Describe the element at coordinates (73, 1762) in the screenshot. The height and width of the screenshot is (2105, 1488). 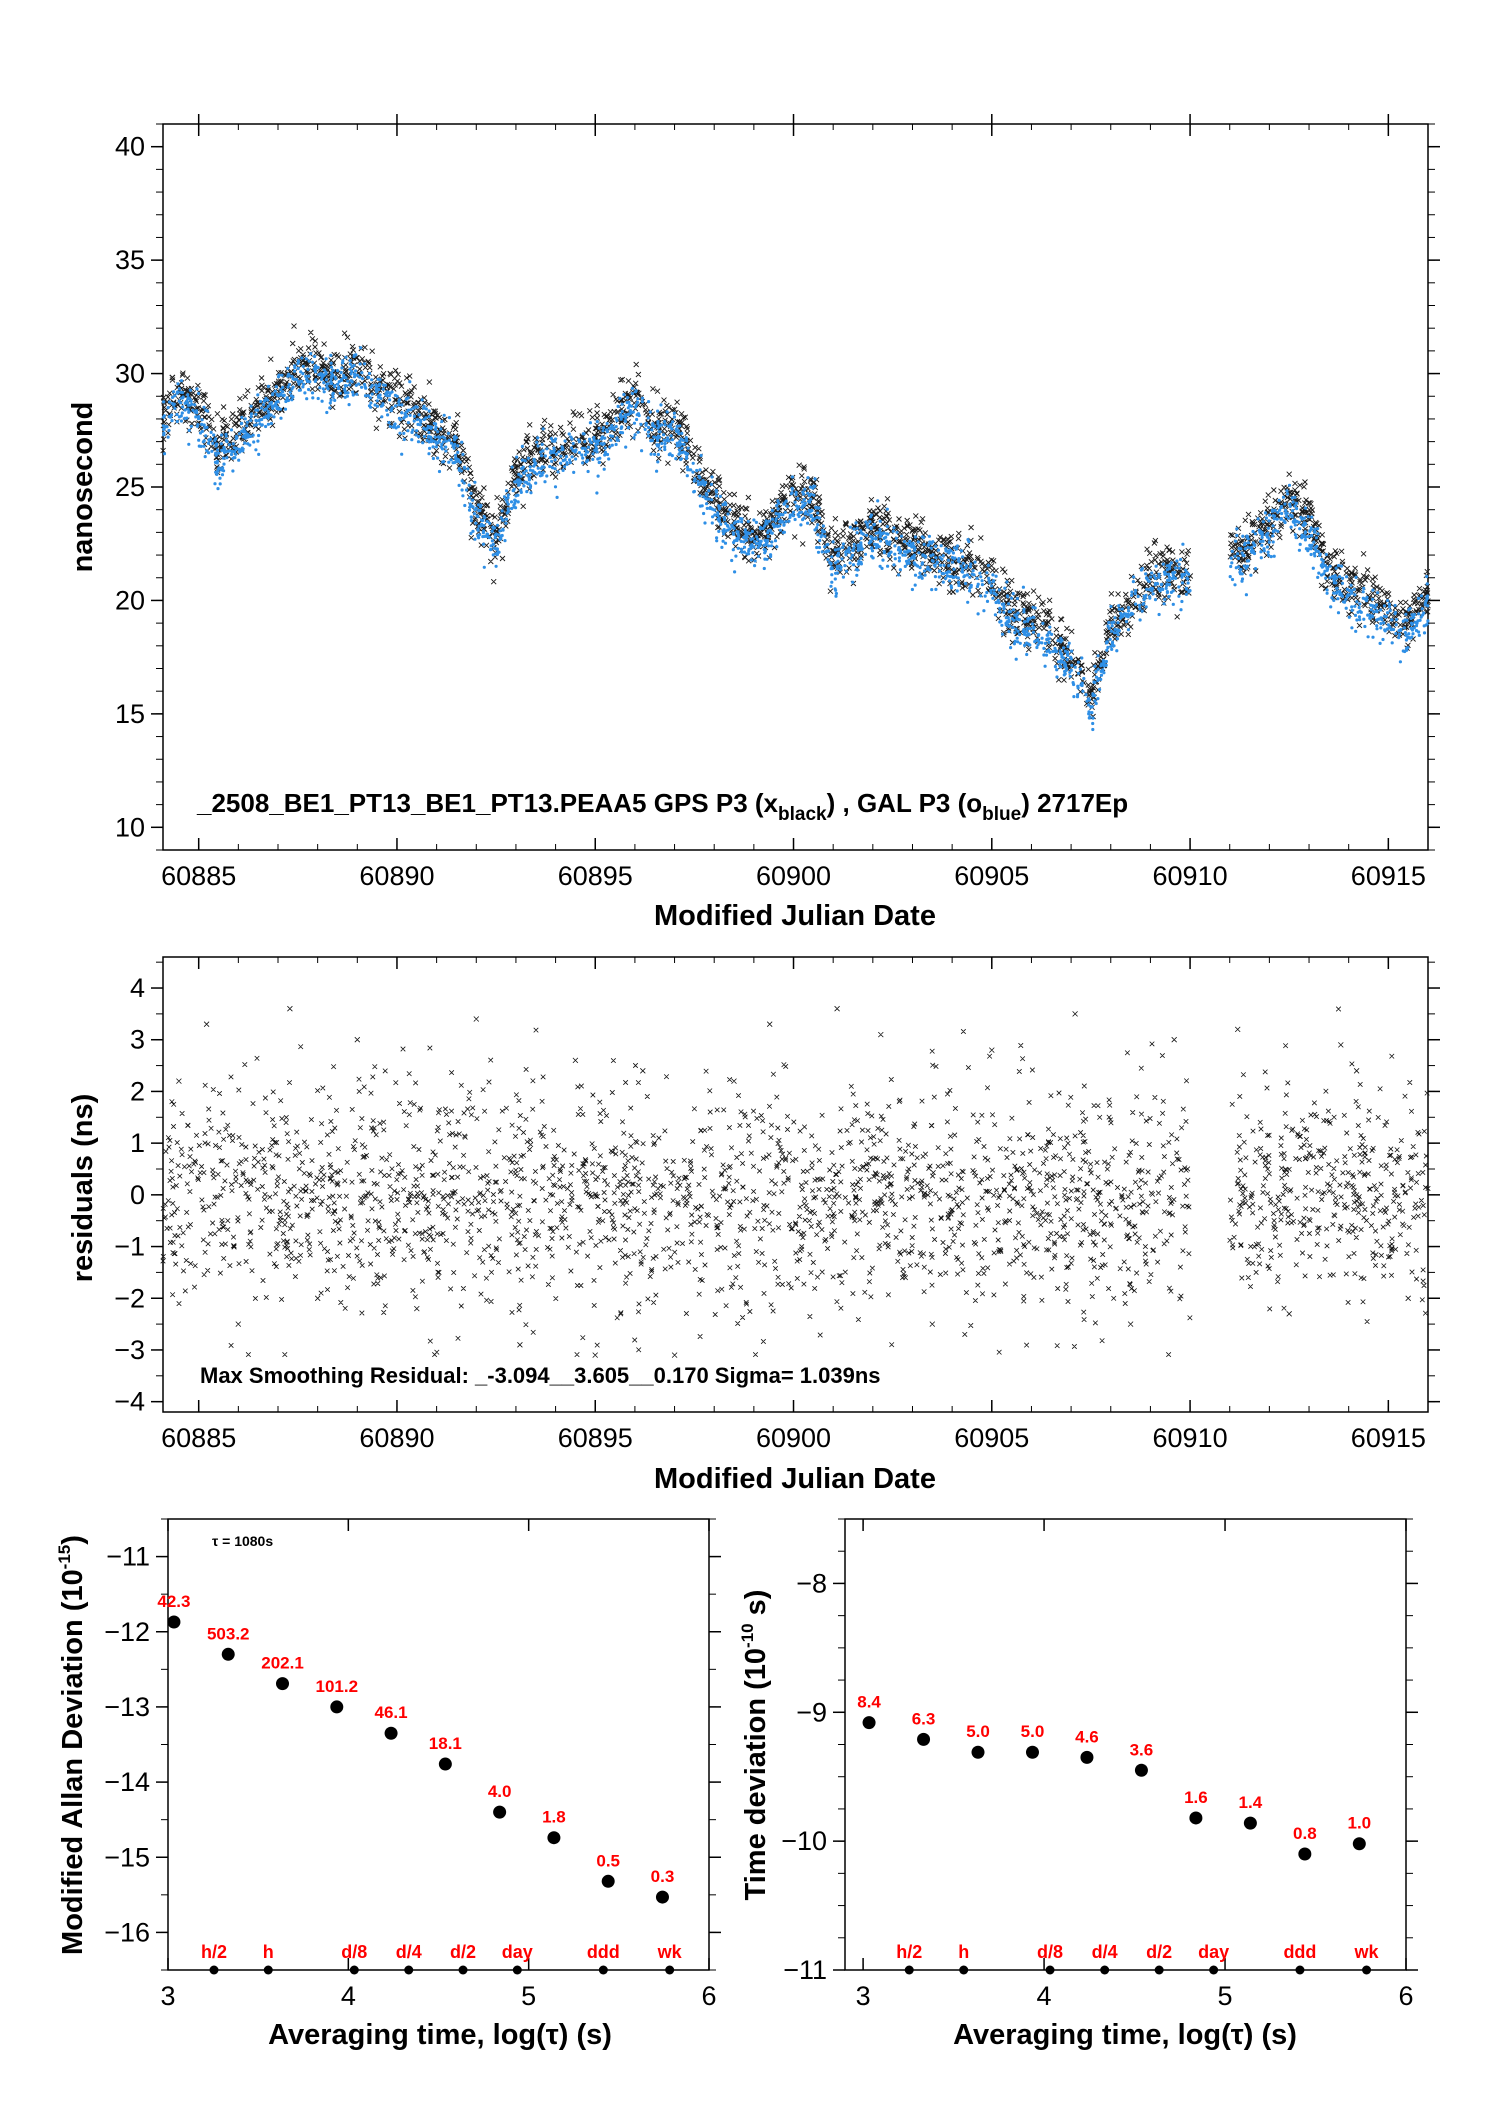
I see `mdev-y-label-main: Modified Allan Deviation (10` at that location.